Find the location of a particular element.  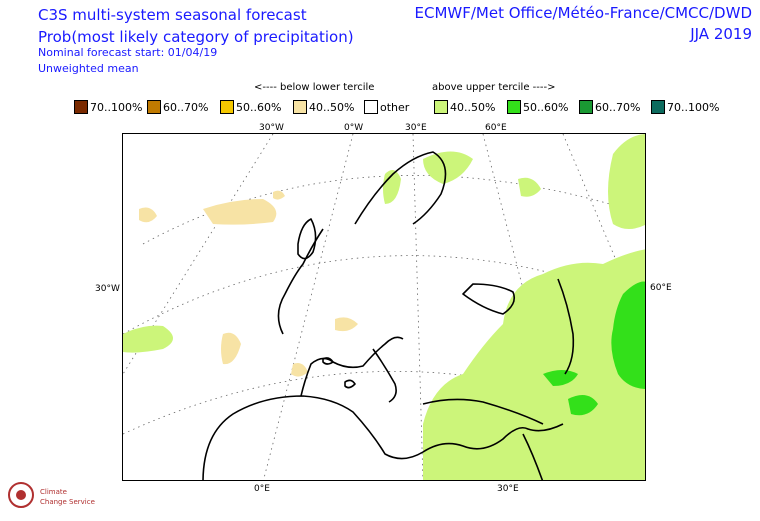

axis-label-bottom: 0°E is located at coordinates (262, 489).